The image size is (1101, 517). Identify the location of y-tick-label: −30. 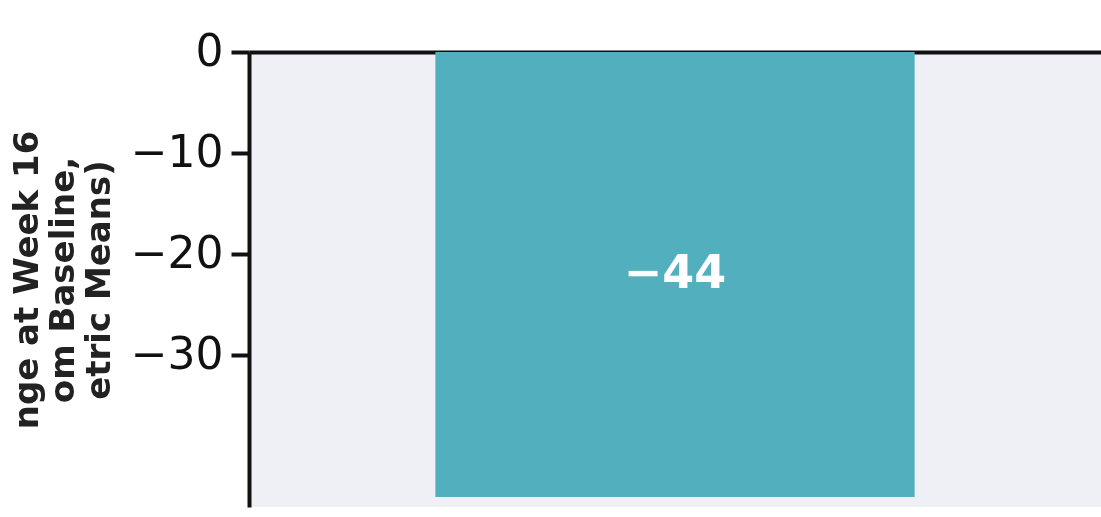
(177, 353).